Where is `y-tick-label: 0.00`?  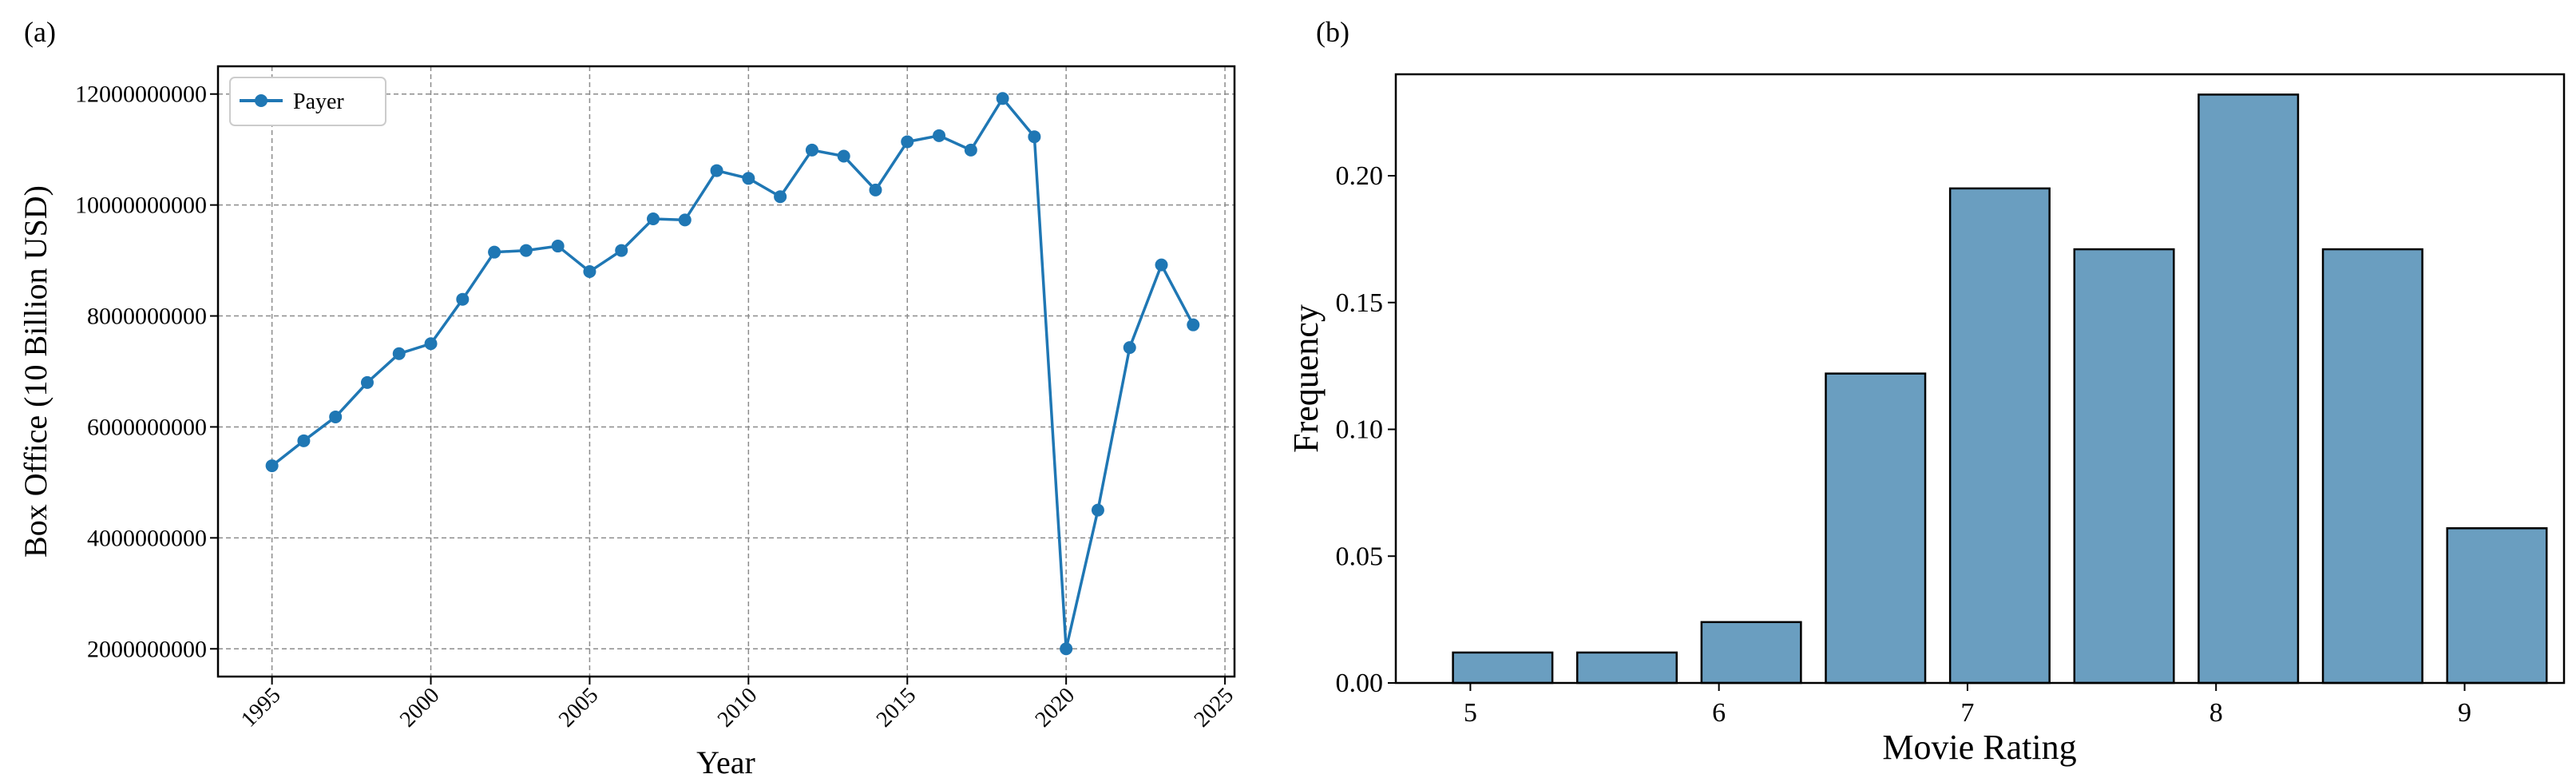 y-tick-label: 0.00 is located at coordinates (1360, 683).